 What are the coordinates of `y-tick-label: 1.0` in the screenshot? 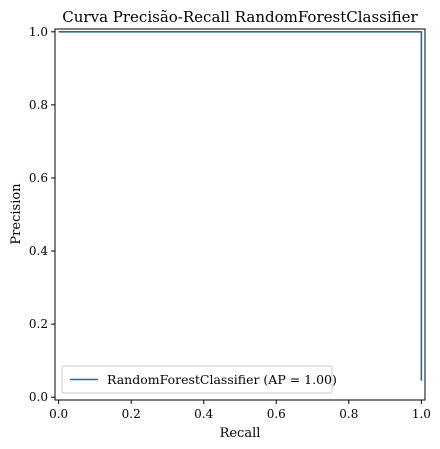 It's located at (38, 32).